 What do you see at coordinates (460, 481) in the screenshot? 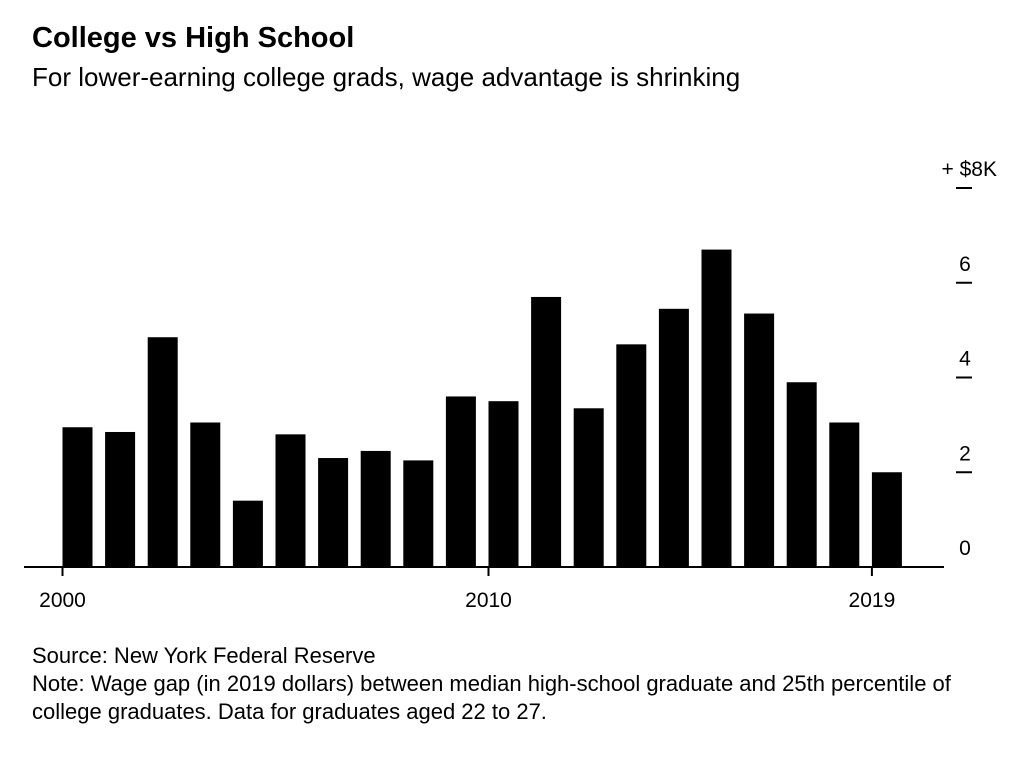
I see `bar-2009` at bounding box center [460, 481].